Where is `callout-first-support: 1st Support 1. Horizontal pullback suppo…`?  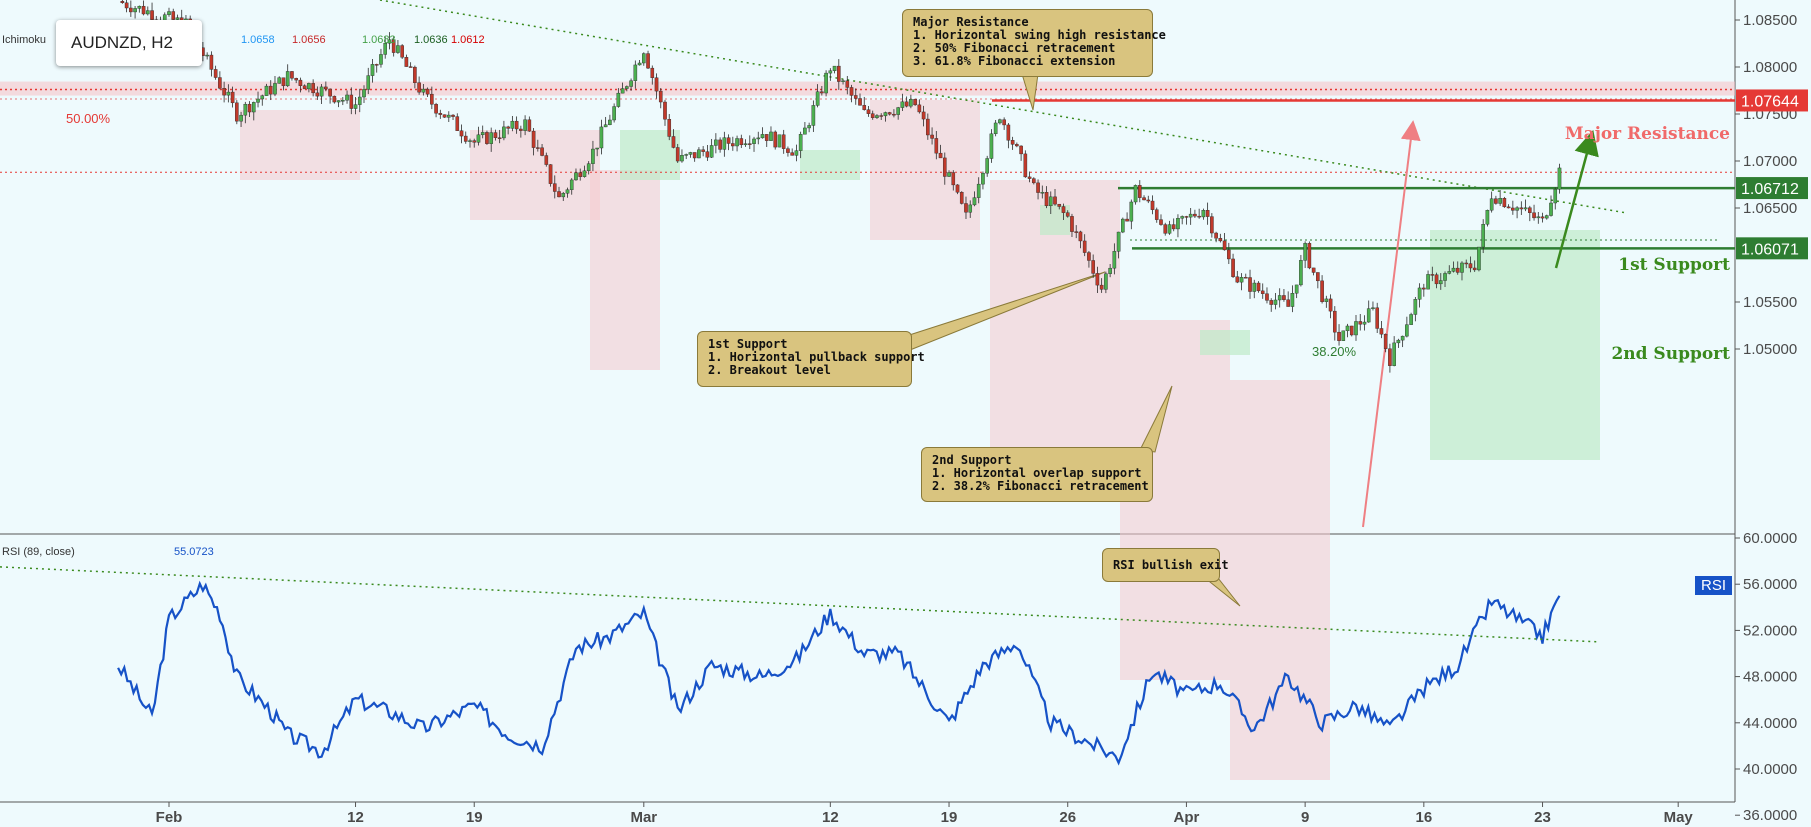 callout-first-support: 1st Support 1. Horizontal pullback suppo… is located at coordinates (811, 359).